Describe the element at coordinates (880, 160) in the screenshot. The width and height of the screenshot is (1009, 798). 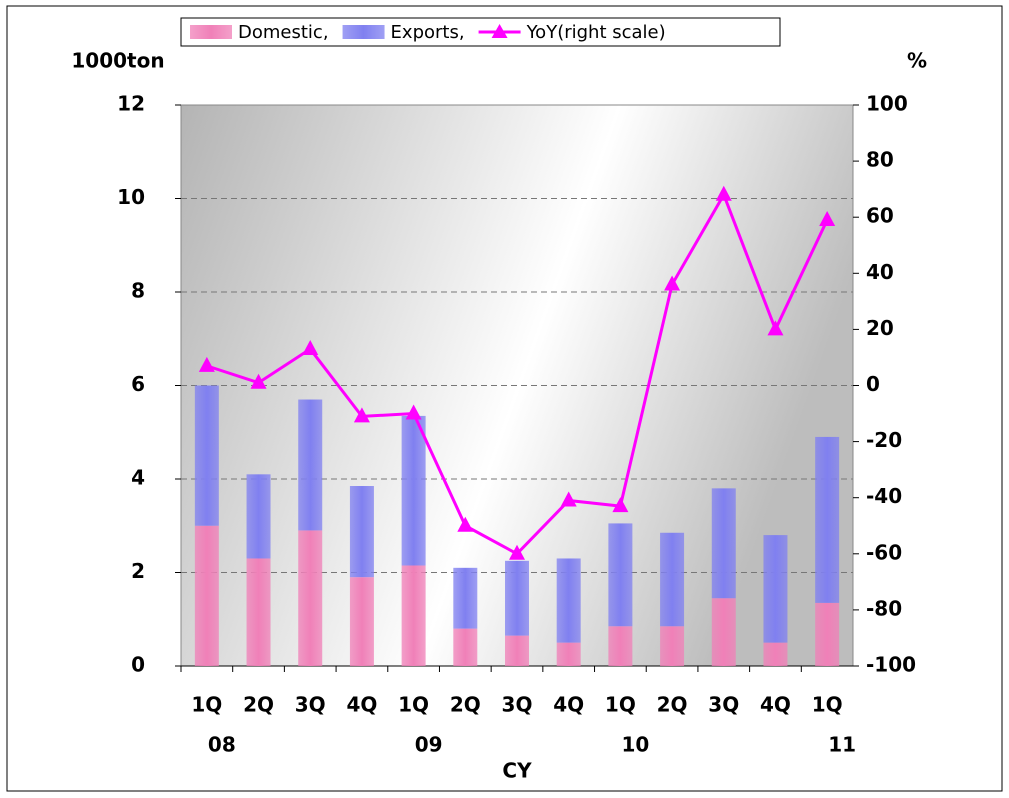
I see `y2-tick-label: 80` at that location.